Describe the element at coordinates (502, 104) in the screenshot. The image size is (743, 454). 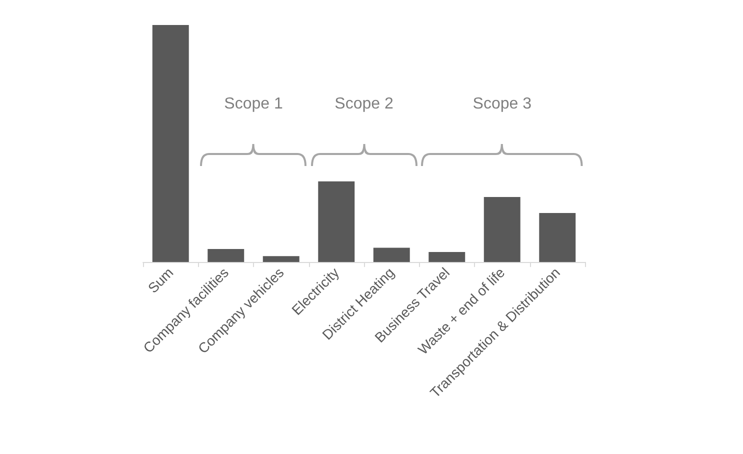
I see `annotation: Scope 3` at that location.